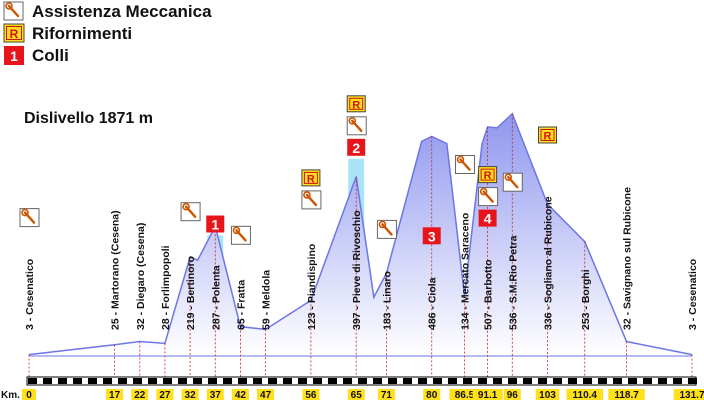 This screenshot has width=704, height=400. What do you see at coordinates (166, 287) in the screenshot?
I see `location-label: 28 - Forlimpopoli` at bounding box center [166, 287].